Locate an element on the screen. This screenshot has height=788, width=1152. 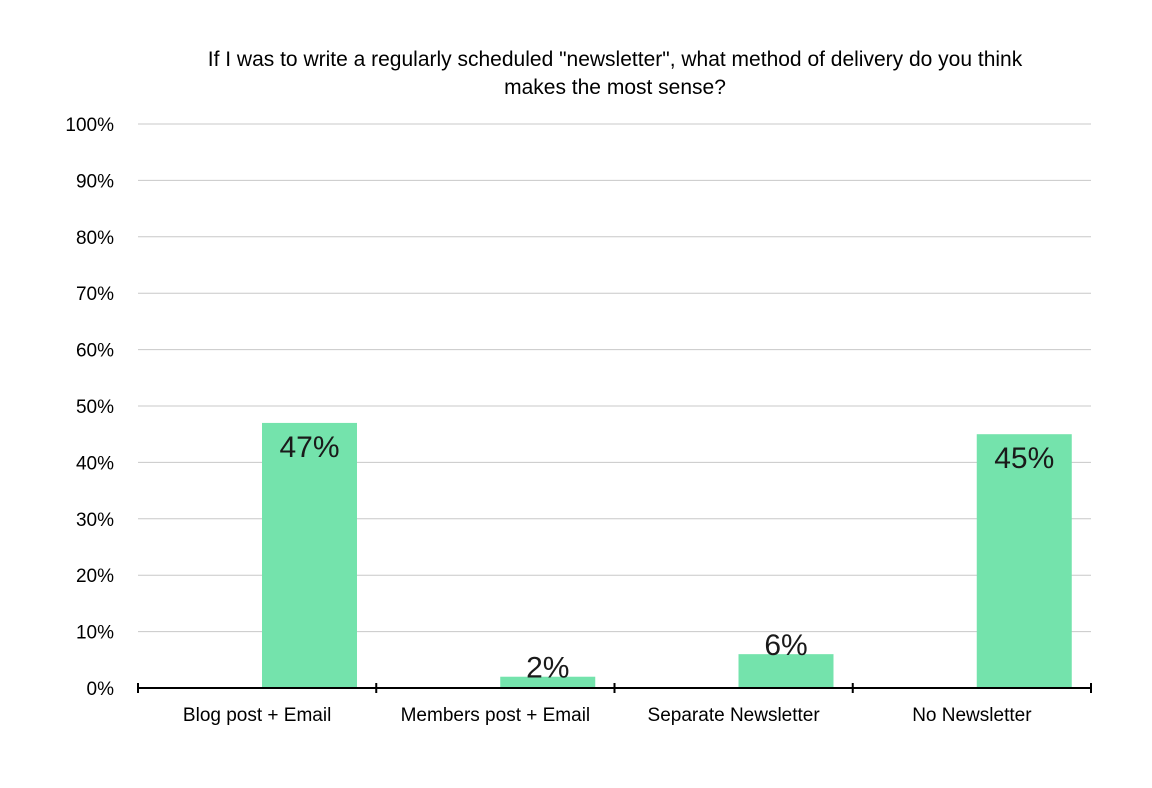
x-tick-label: No Newsletter is located at coordinates (972, 715).